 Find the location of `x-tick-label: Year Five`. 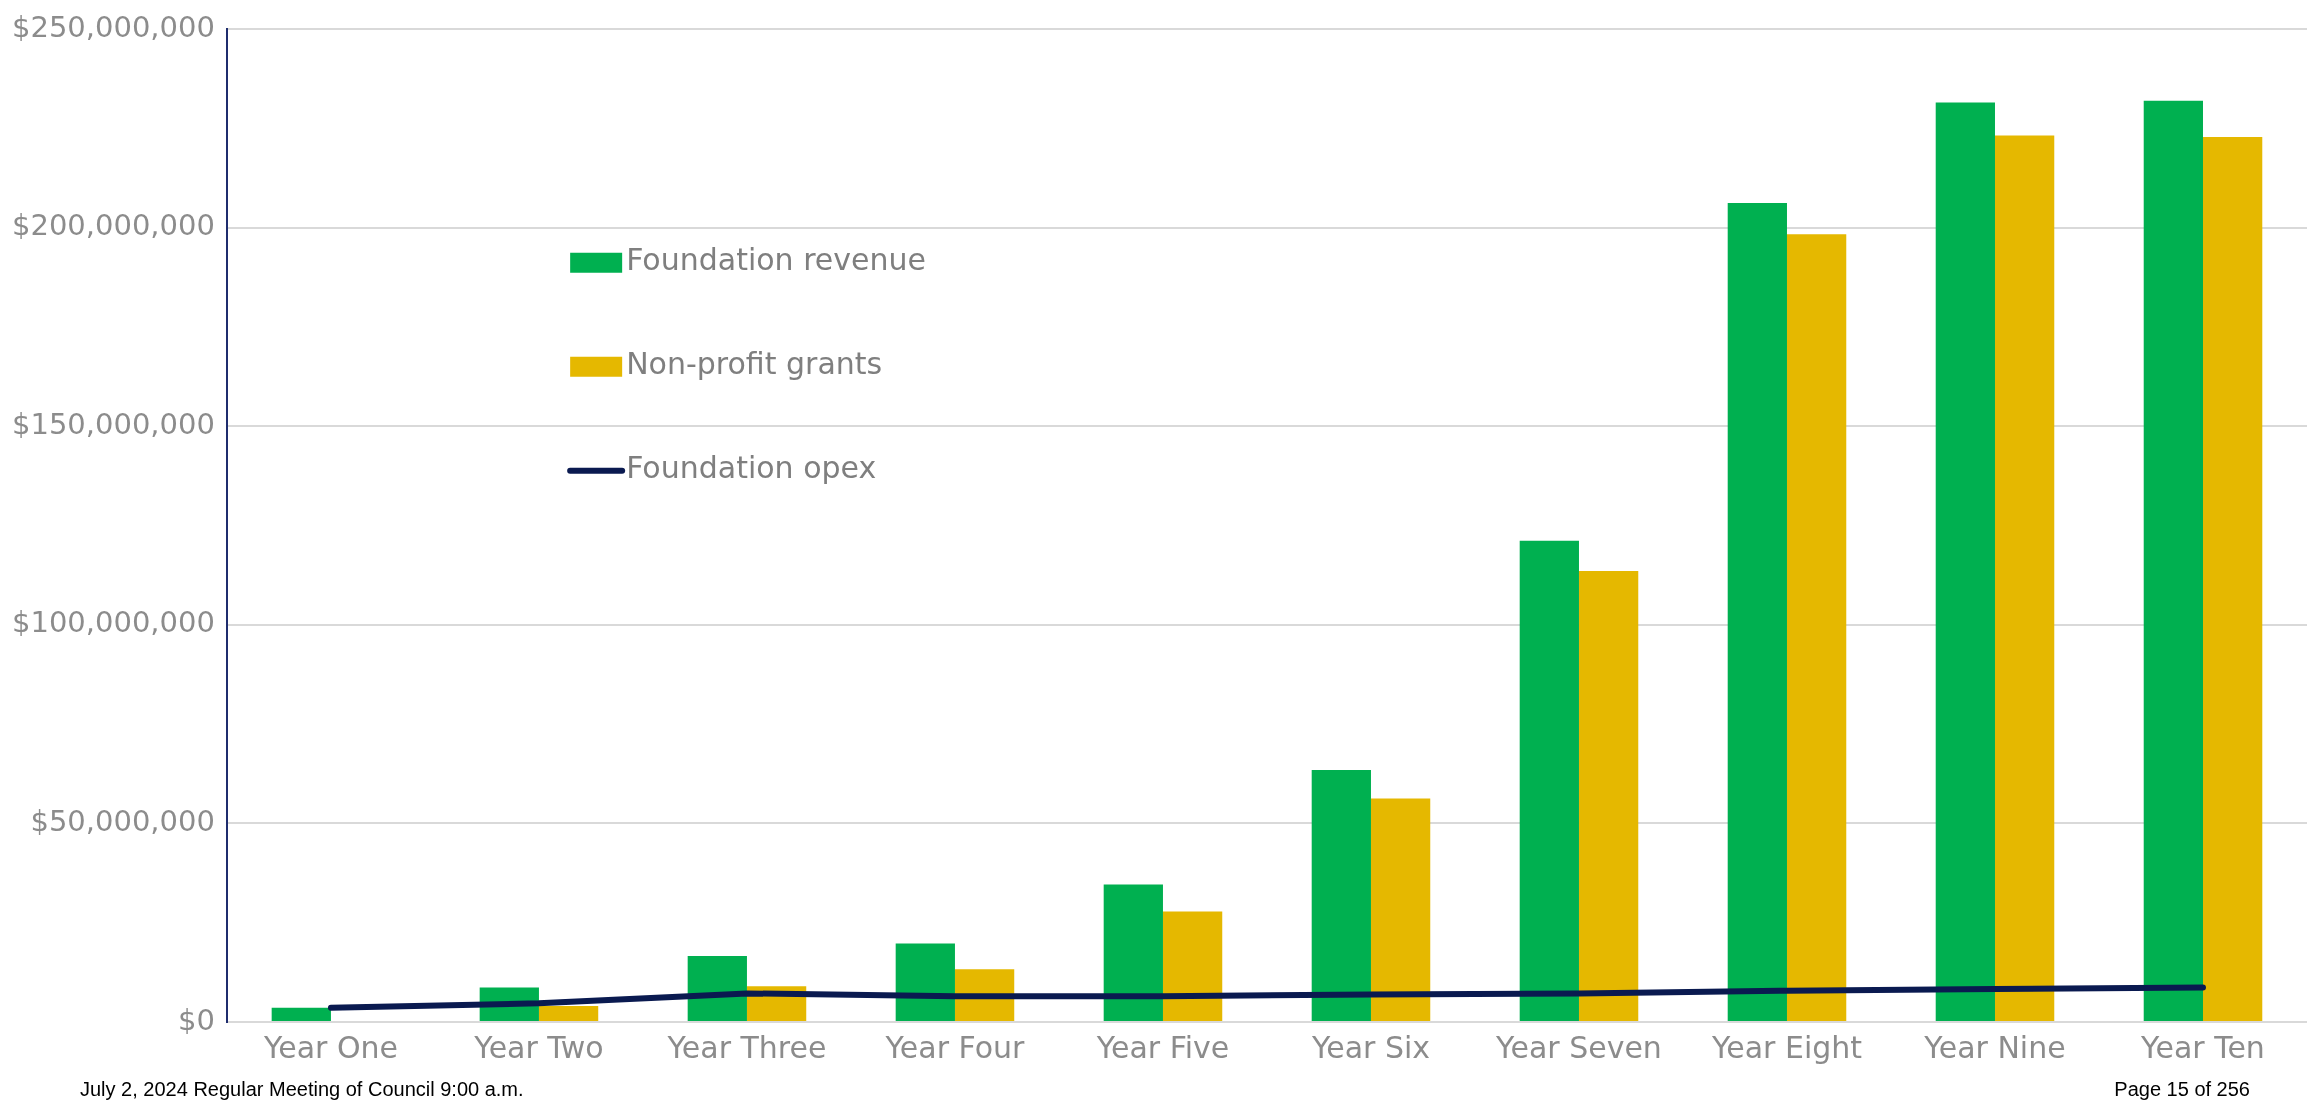

x-tick-label: Year Five is located at coordinates (1162, 1047).